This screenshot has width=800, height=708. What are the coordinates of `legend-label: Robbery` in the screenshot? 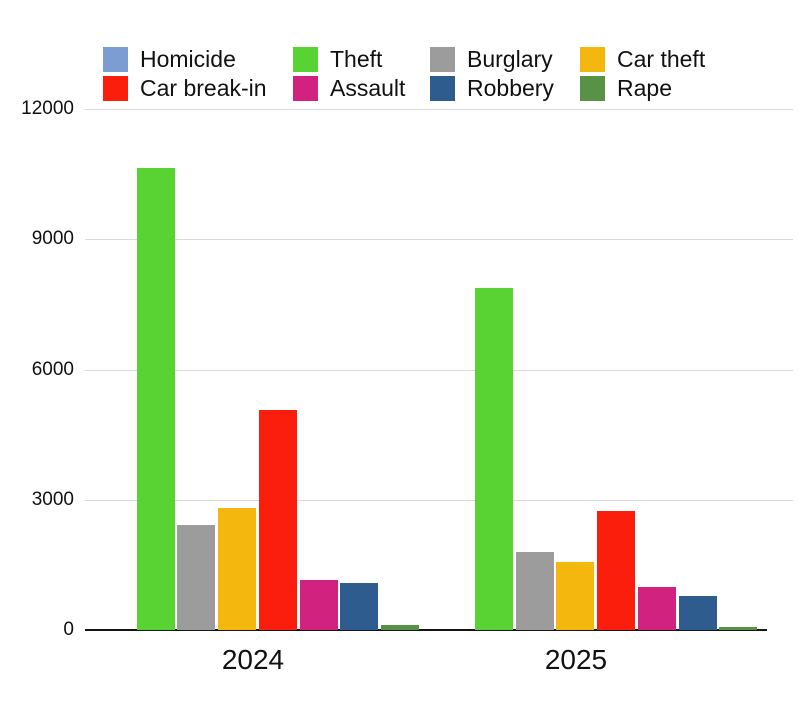 It's located at (510, 87).